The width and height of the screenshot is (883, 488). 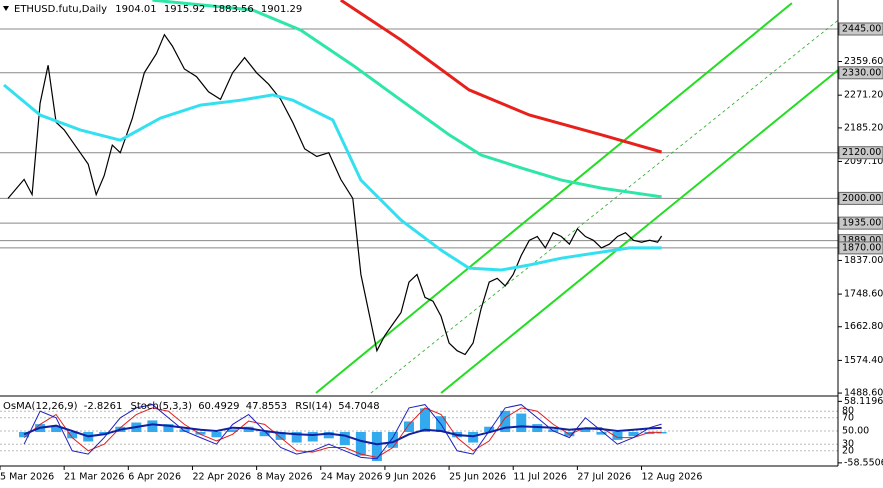 What do you see at coordinates (358, 406) in the screenshot?
I see `indicator-value: 54.7048` at bounding box center [358, 406].